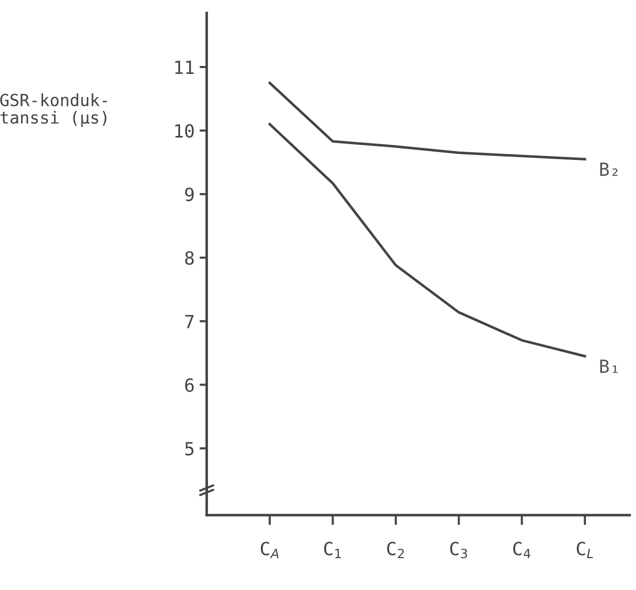 This screenshot has height=590, width=636. What do you see at coordinates (189, 258) in the screenshot?
I see `y-tick-label: 8` at bounding box center [189, 258].